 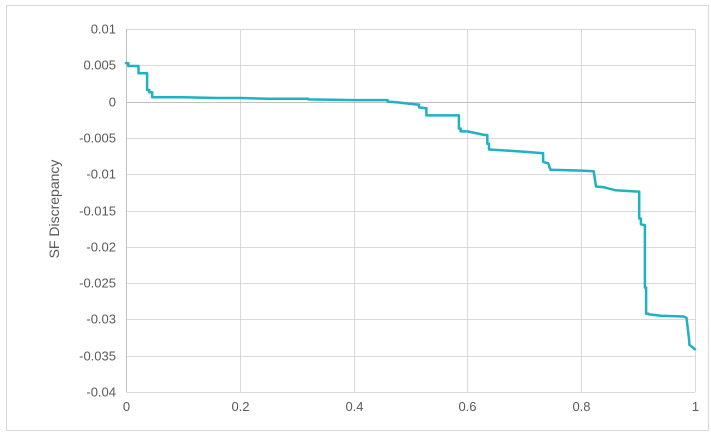 I want to click on x-tick-label: 0.2, so click(x=240, y=406).